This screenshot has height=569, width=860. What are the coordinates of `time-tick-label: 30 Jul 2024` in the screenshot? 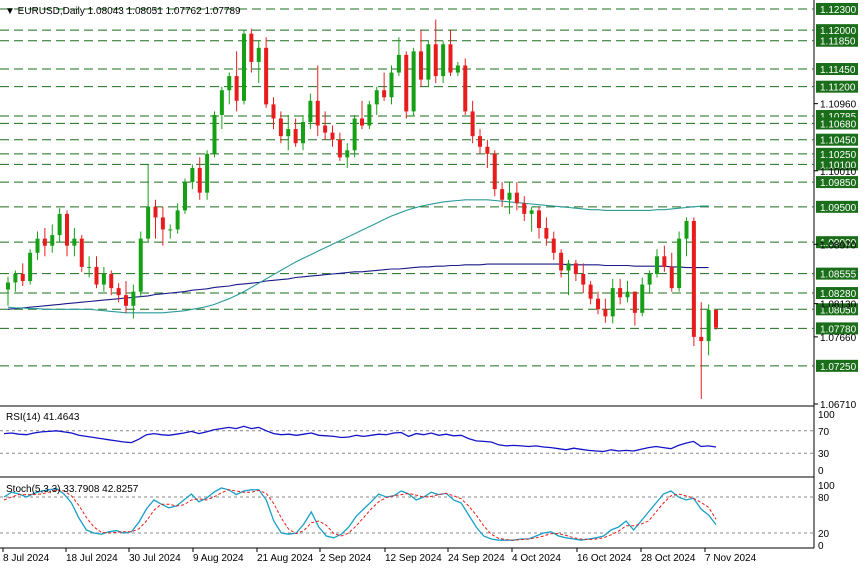 It's located at (155, 558).